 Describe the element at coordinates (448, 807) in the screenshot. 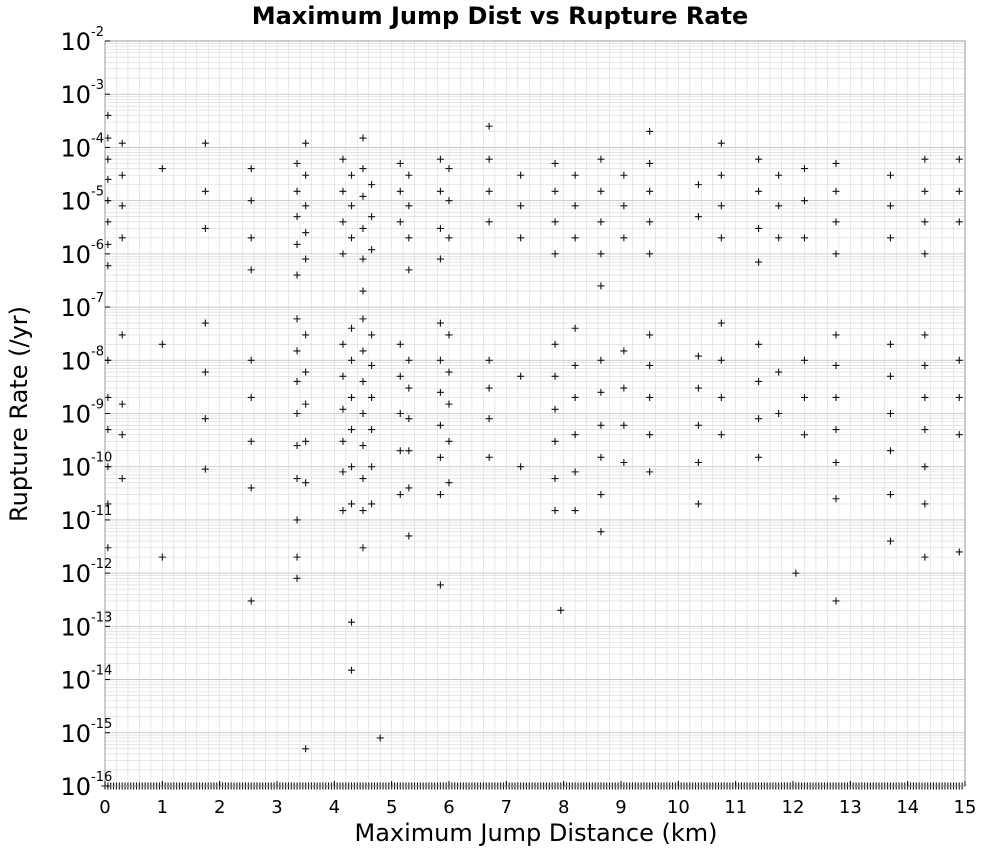

I see `x-tick-label: 6` at that location.